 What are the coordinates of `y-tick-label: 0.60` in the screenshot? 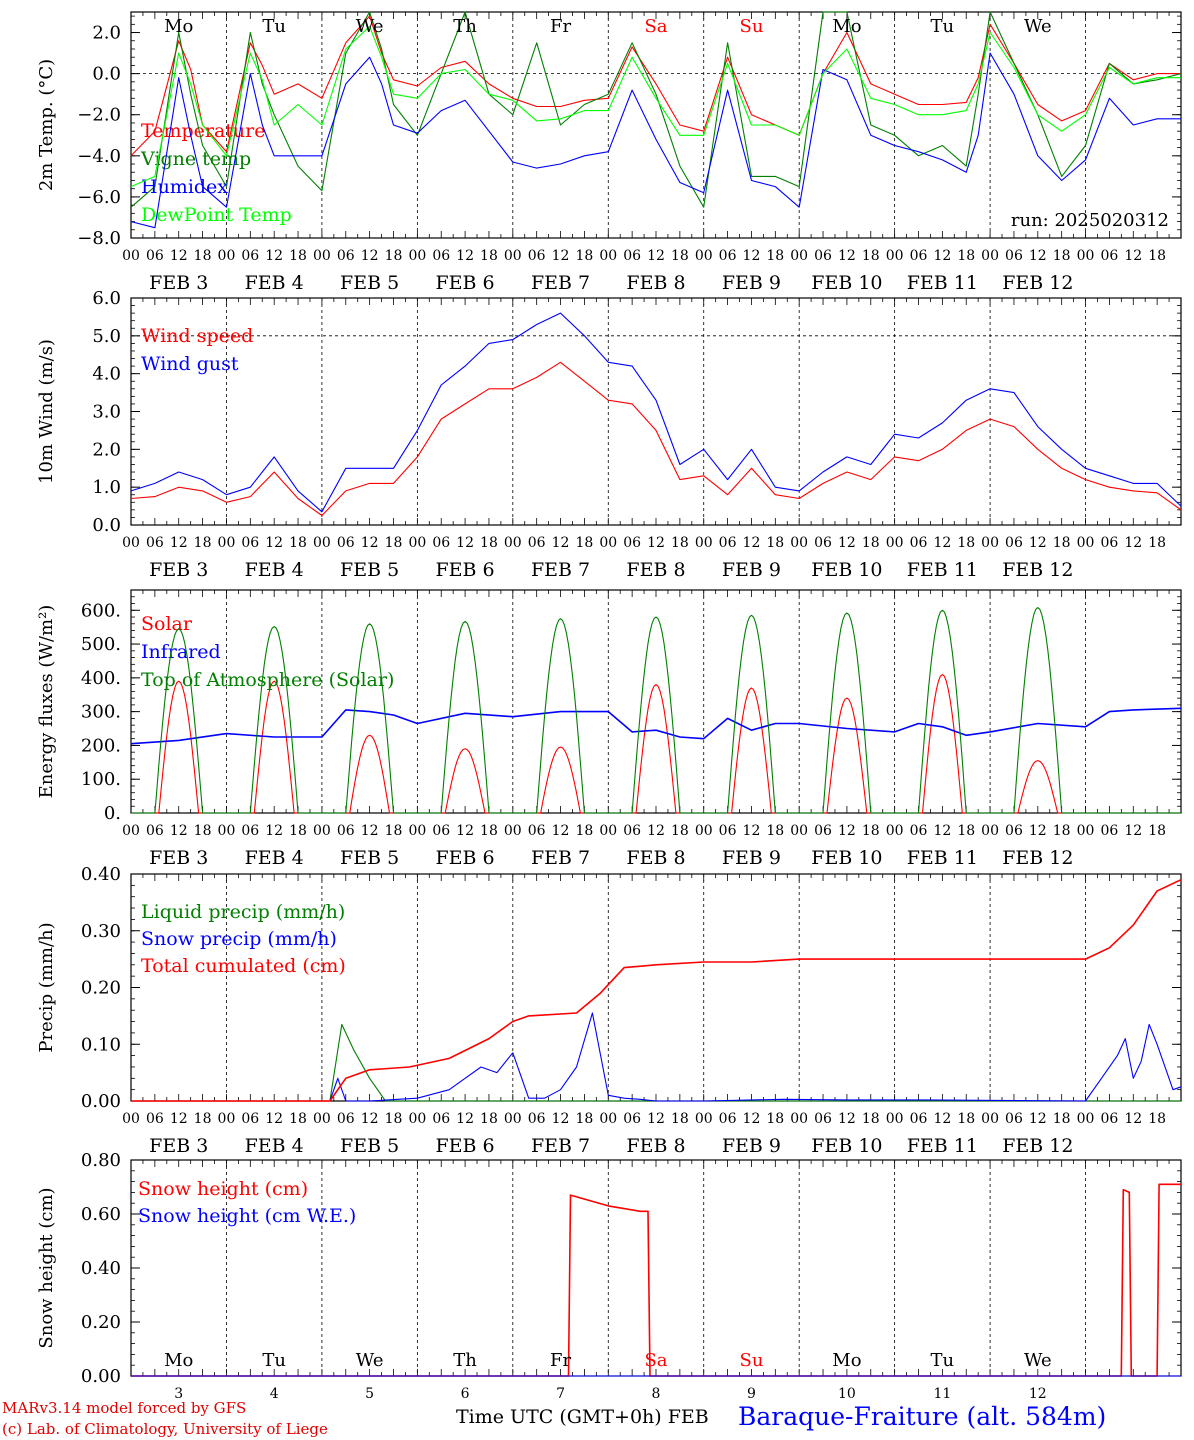 It's located at (101, 1214).